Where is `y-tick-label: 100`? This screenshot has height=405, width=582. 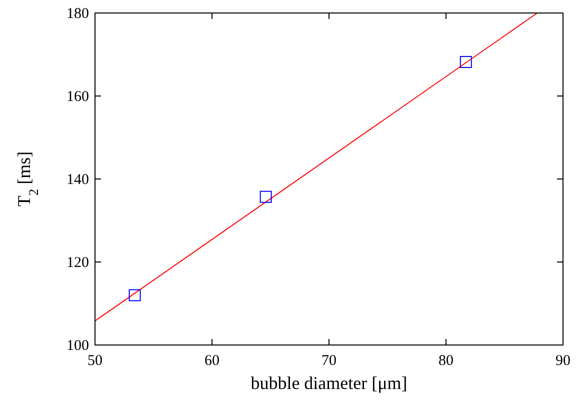 y-tick-label: 100 is located at coordinates (77, 346).